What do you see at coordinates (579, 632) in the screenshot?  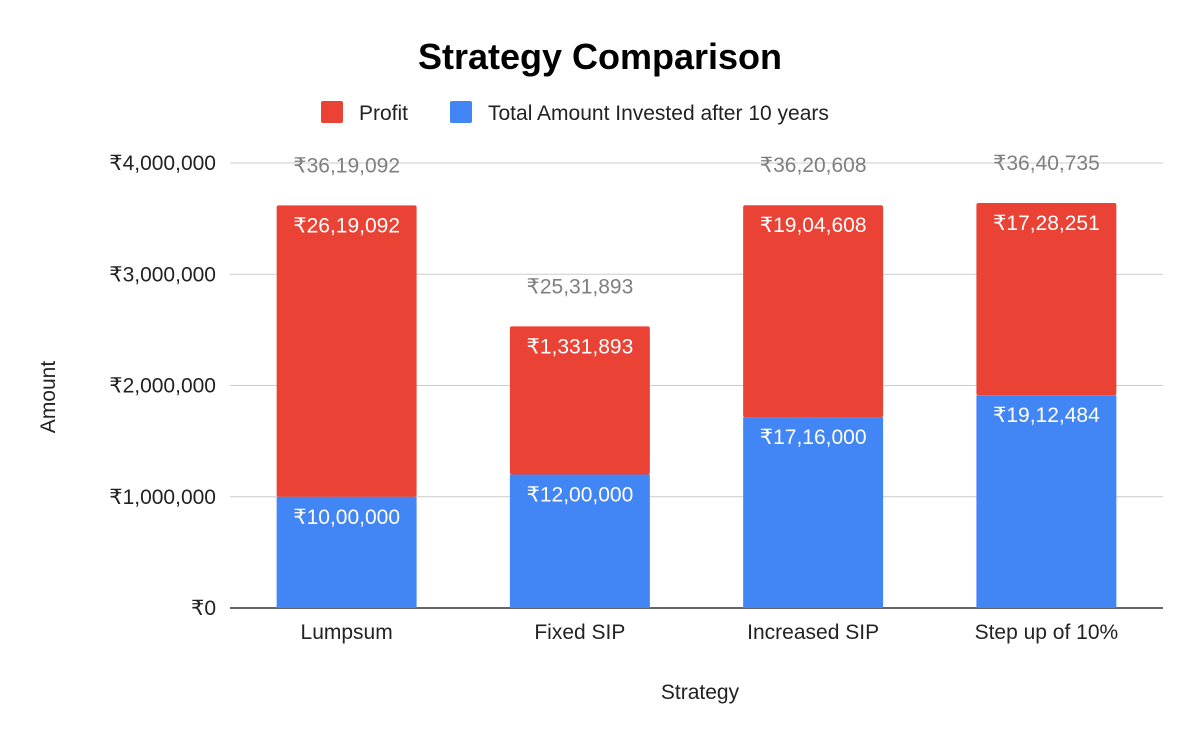 I see `x-tick-label: Fixed SIP` at bounding box center [579, 632].